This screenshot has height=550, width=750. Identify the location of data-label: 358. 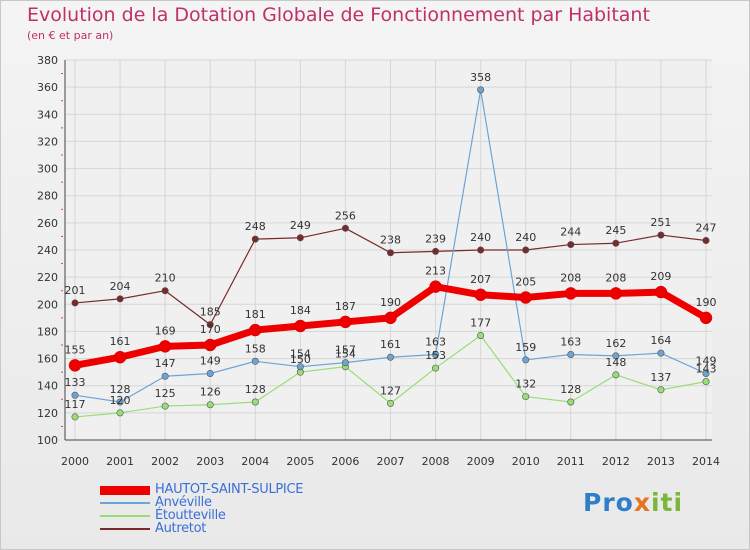
(480, 77).